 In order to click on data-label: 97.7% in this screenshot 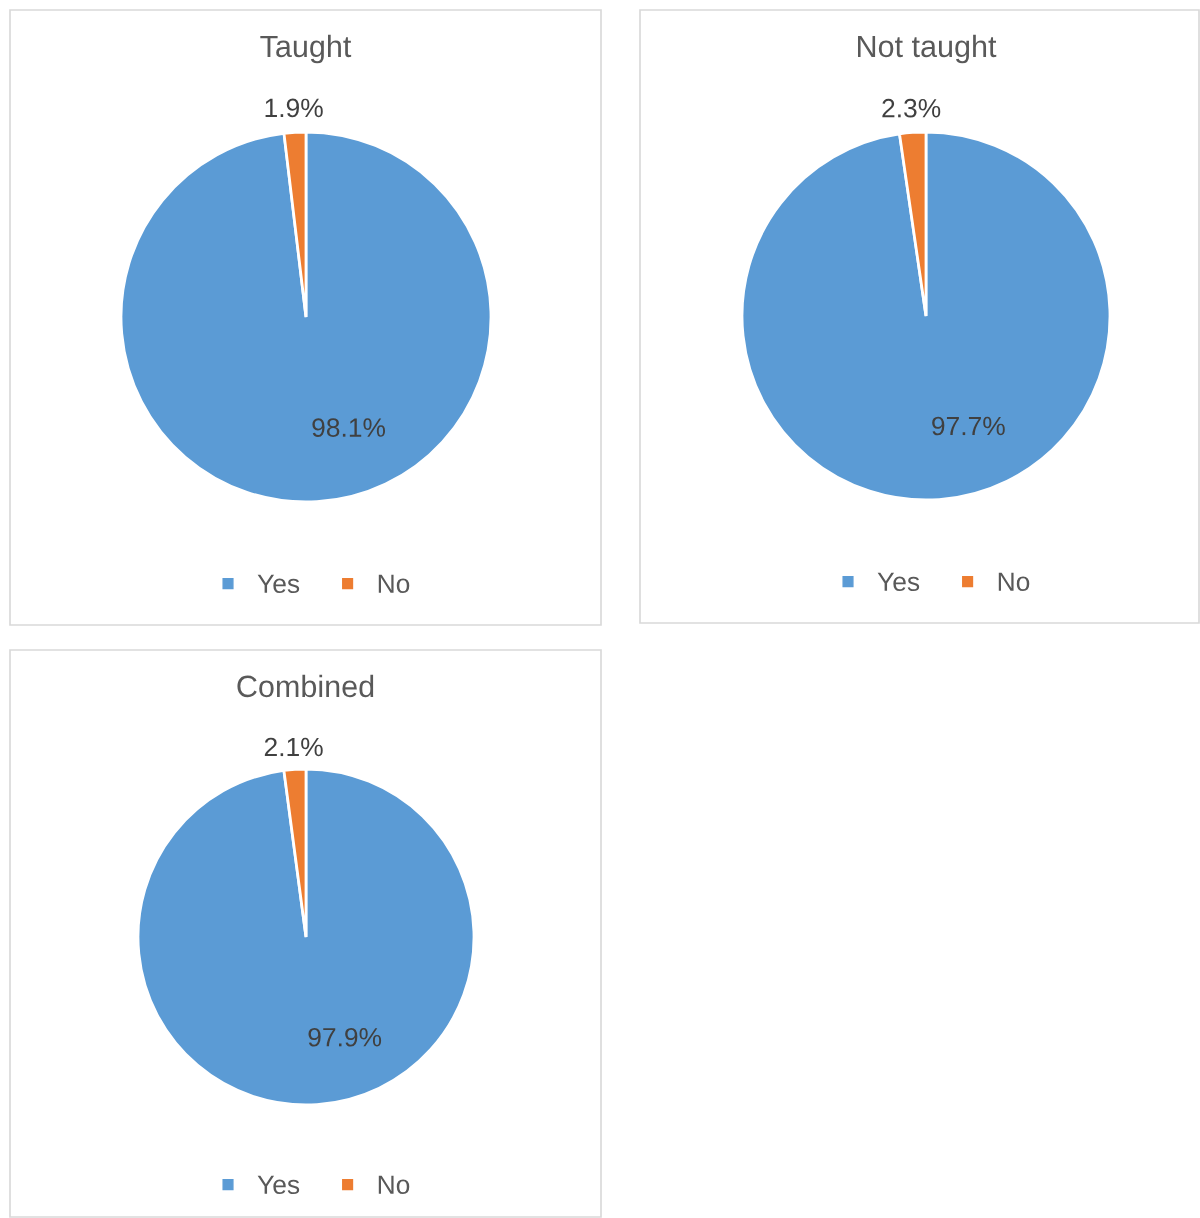, I will do `click(968, 426)`.